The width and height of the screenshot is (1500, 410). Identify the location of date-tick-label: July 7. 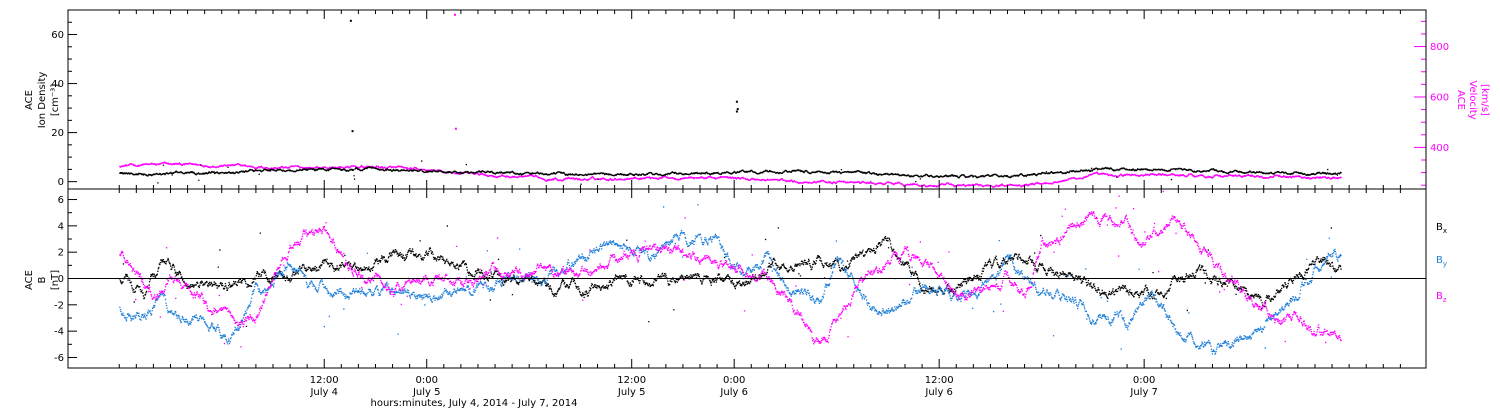
(1143, 392).